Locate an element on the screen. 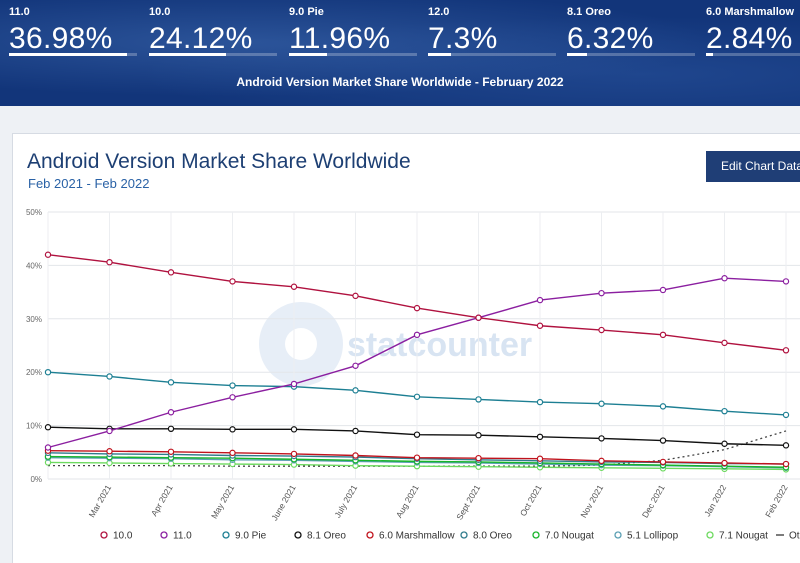  stat-label: 6.0 Marshmallow is located at coordinates (750, 12).